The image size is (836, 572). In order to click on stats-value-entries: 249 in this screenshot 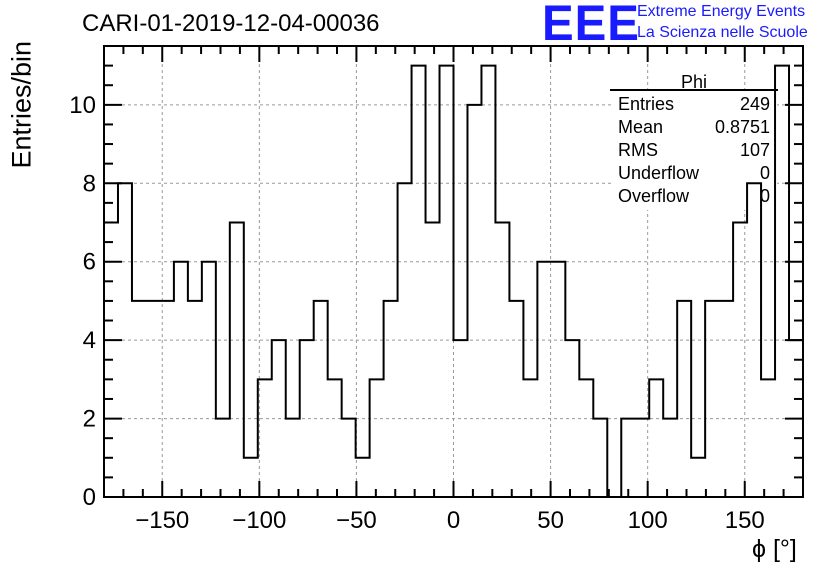, I will do `click(755, 104)`.